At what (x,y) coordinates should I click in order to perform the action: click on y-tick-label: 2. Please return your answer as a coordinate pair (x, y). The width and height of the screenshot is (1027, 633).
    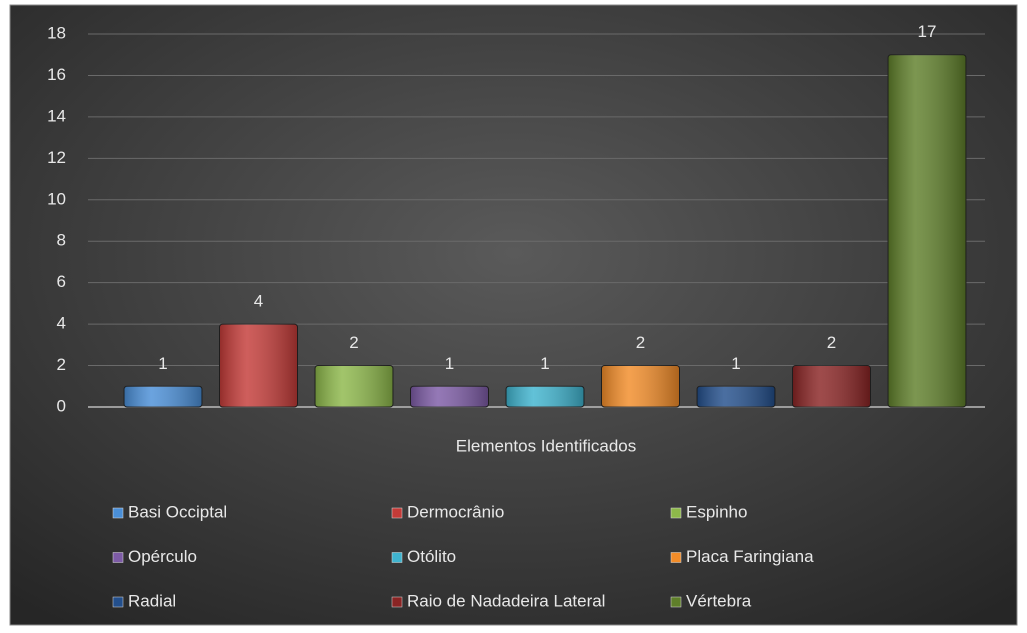
    Looking at the image, I should click on (61, 364).